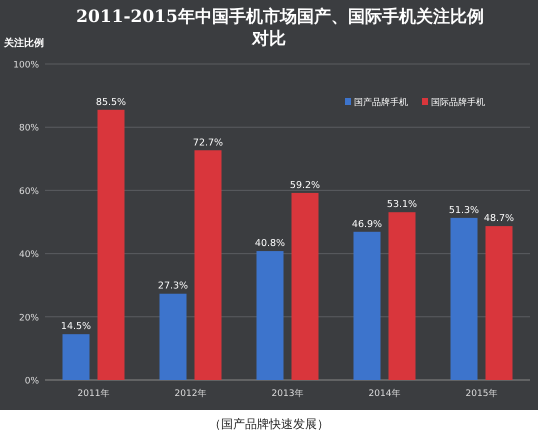  I want to click on data-label: 40.8%, so click(270, 244).